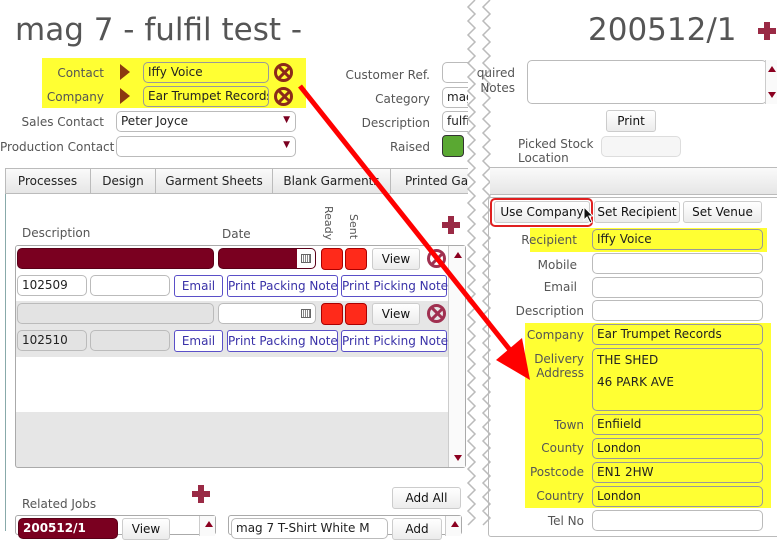  Describe the element at coordinates (283, 96) in the screenshot. I see `clear-company-icon` at that location.